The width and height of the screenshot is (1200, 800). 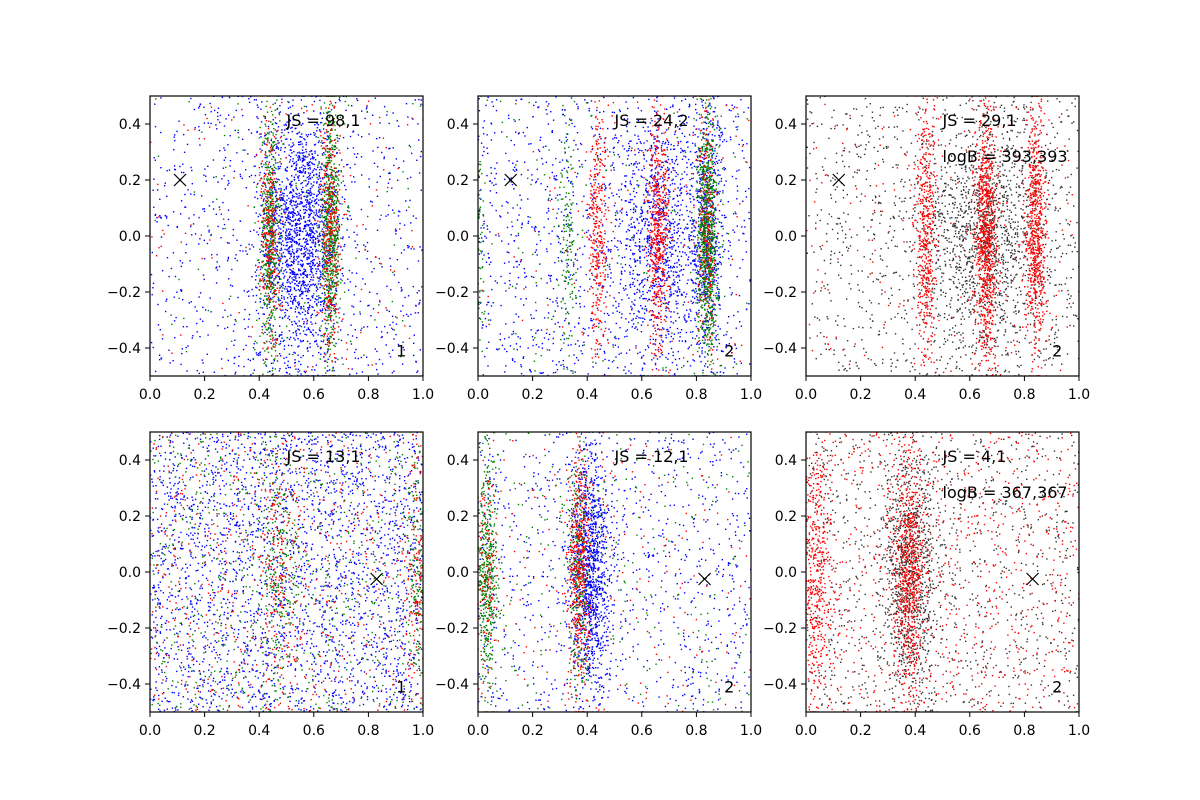 What do you see at coordinates (314, 395) in the screenshot?
I see `x-tick-label: 0.6` at bounding box center [314, 395].